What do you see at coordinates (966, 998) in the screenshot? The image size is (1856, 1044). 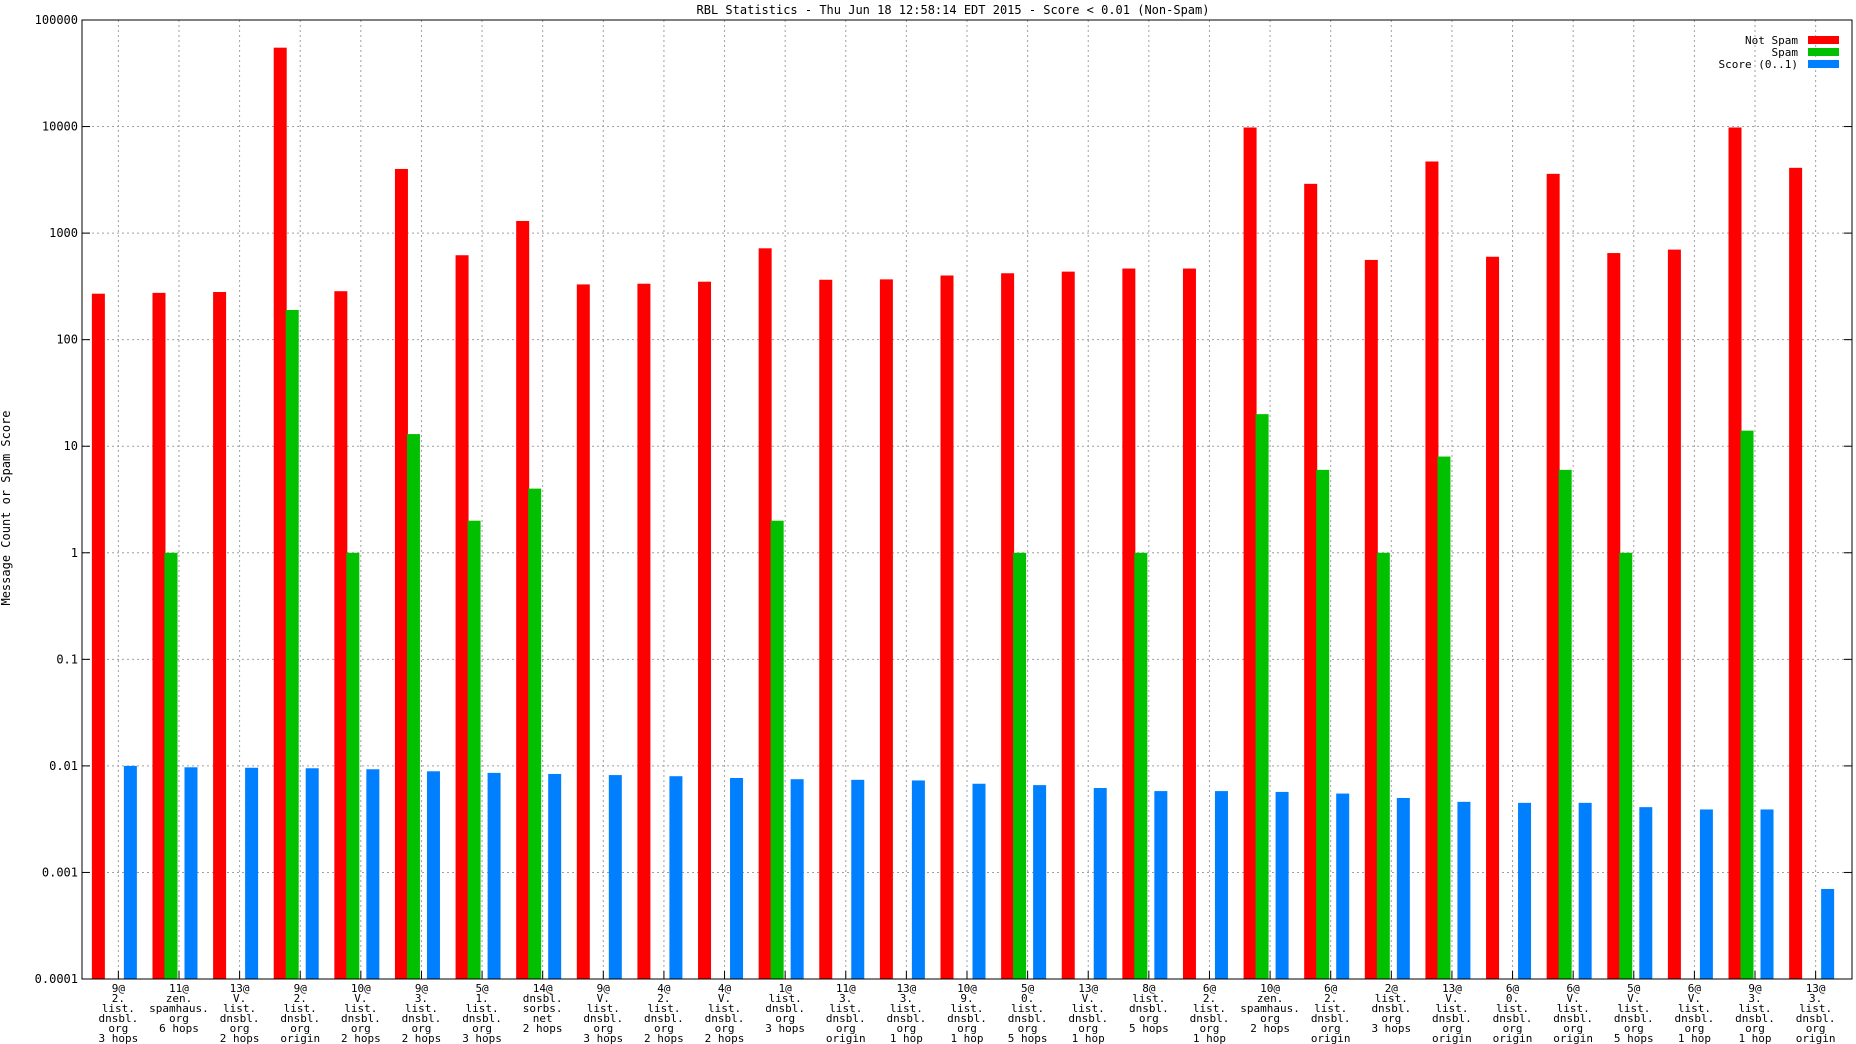 I see `x-category-label-line: 9.` at bounding box center [966, 998].